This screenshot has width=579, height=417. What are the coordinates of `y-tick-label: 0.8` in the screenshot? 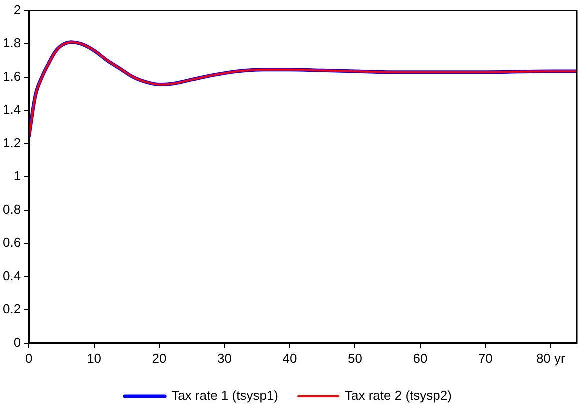 It's located at (12, 209).